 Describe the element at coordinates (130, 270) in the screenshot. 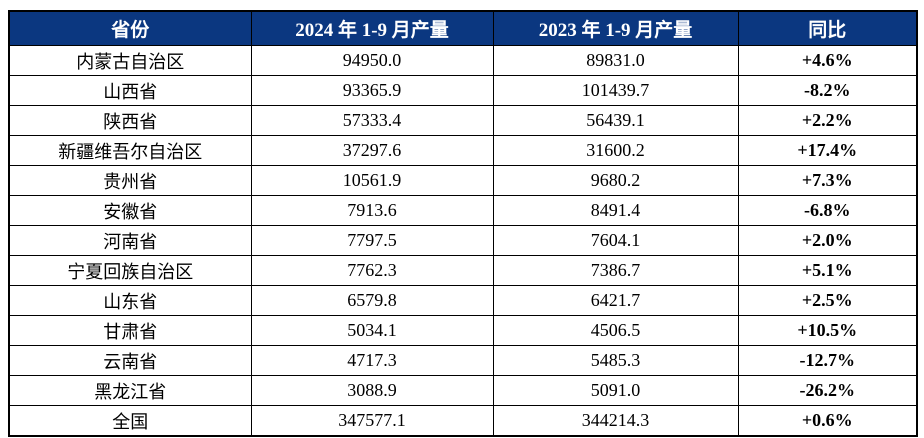

I see `province-cell: 宁夏回族自治区` at that location.